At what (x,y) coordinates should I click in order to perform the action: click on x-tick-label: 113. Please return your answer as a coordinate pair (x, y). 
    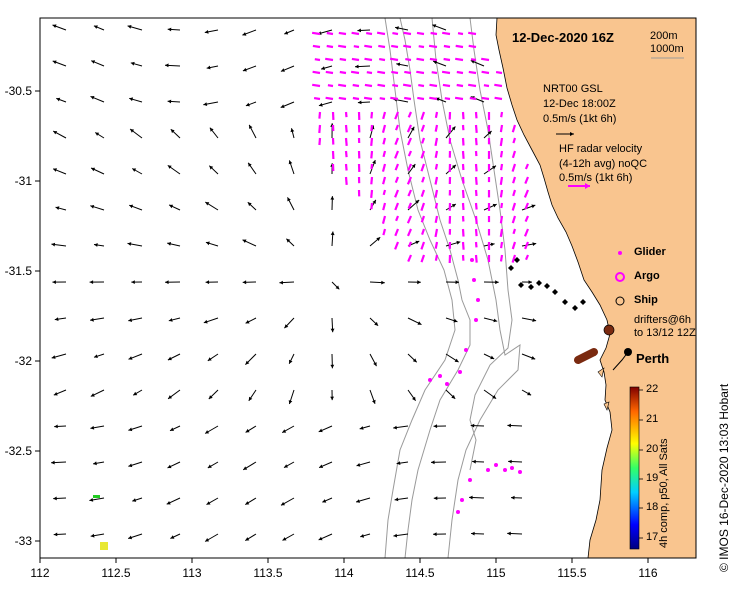
    Looking at the image, I should click on (192, 573).